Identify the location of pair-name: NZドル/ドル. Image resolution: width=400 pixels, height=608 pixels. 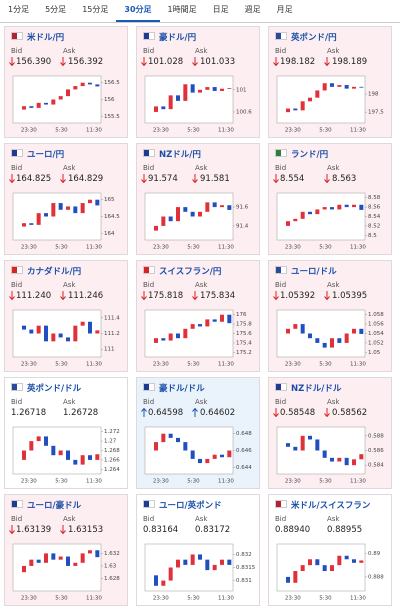
(316, 389).